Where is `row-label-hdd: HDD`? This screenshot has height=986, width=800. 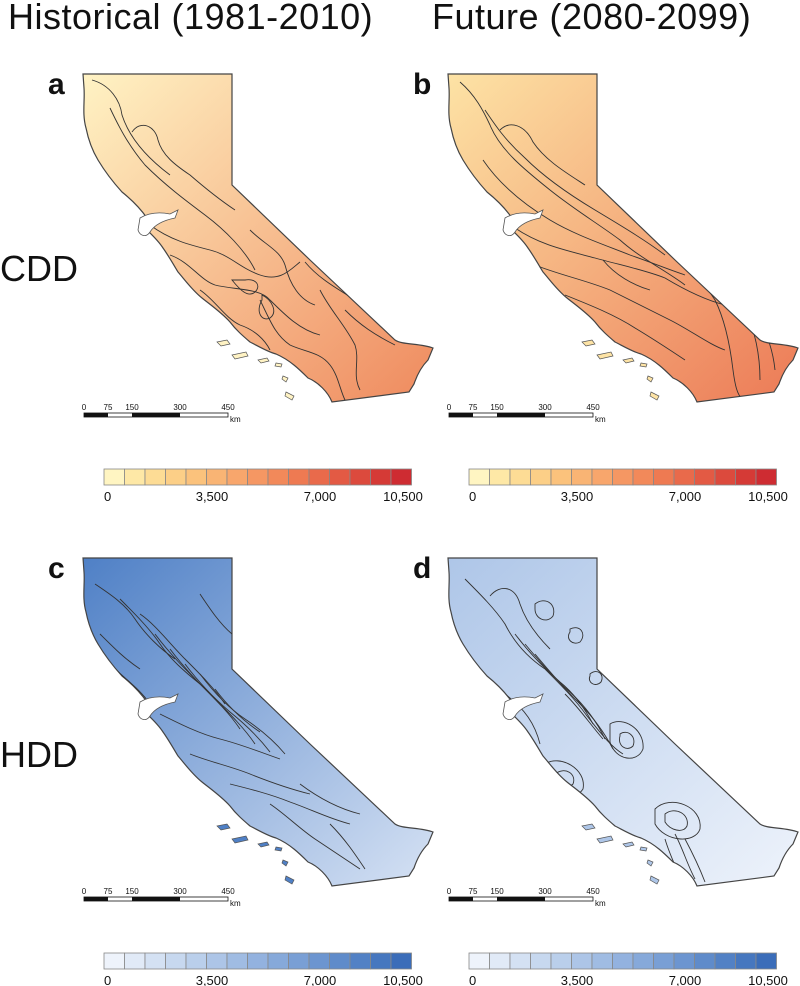 row-label-hdd: HDD is located at coordinates (39, 754).